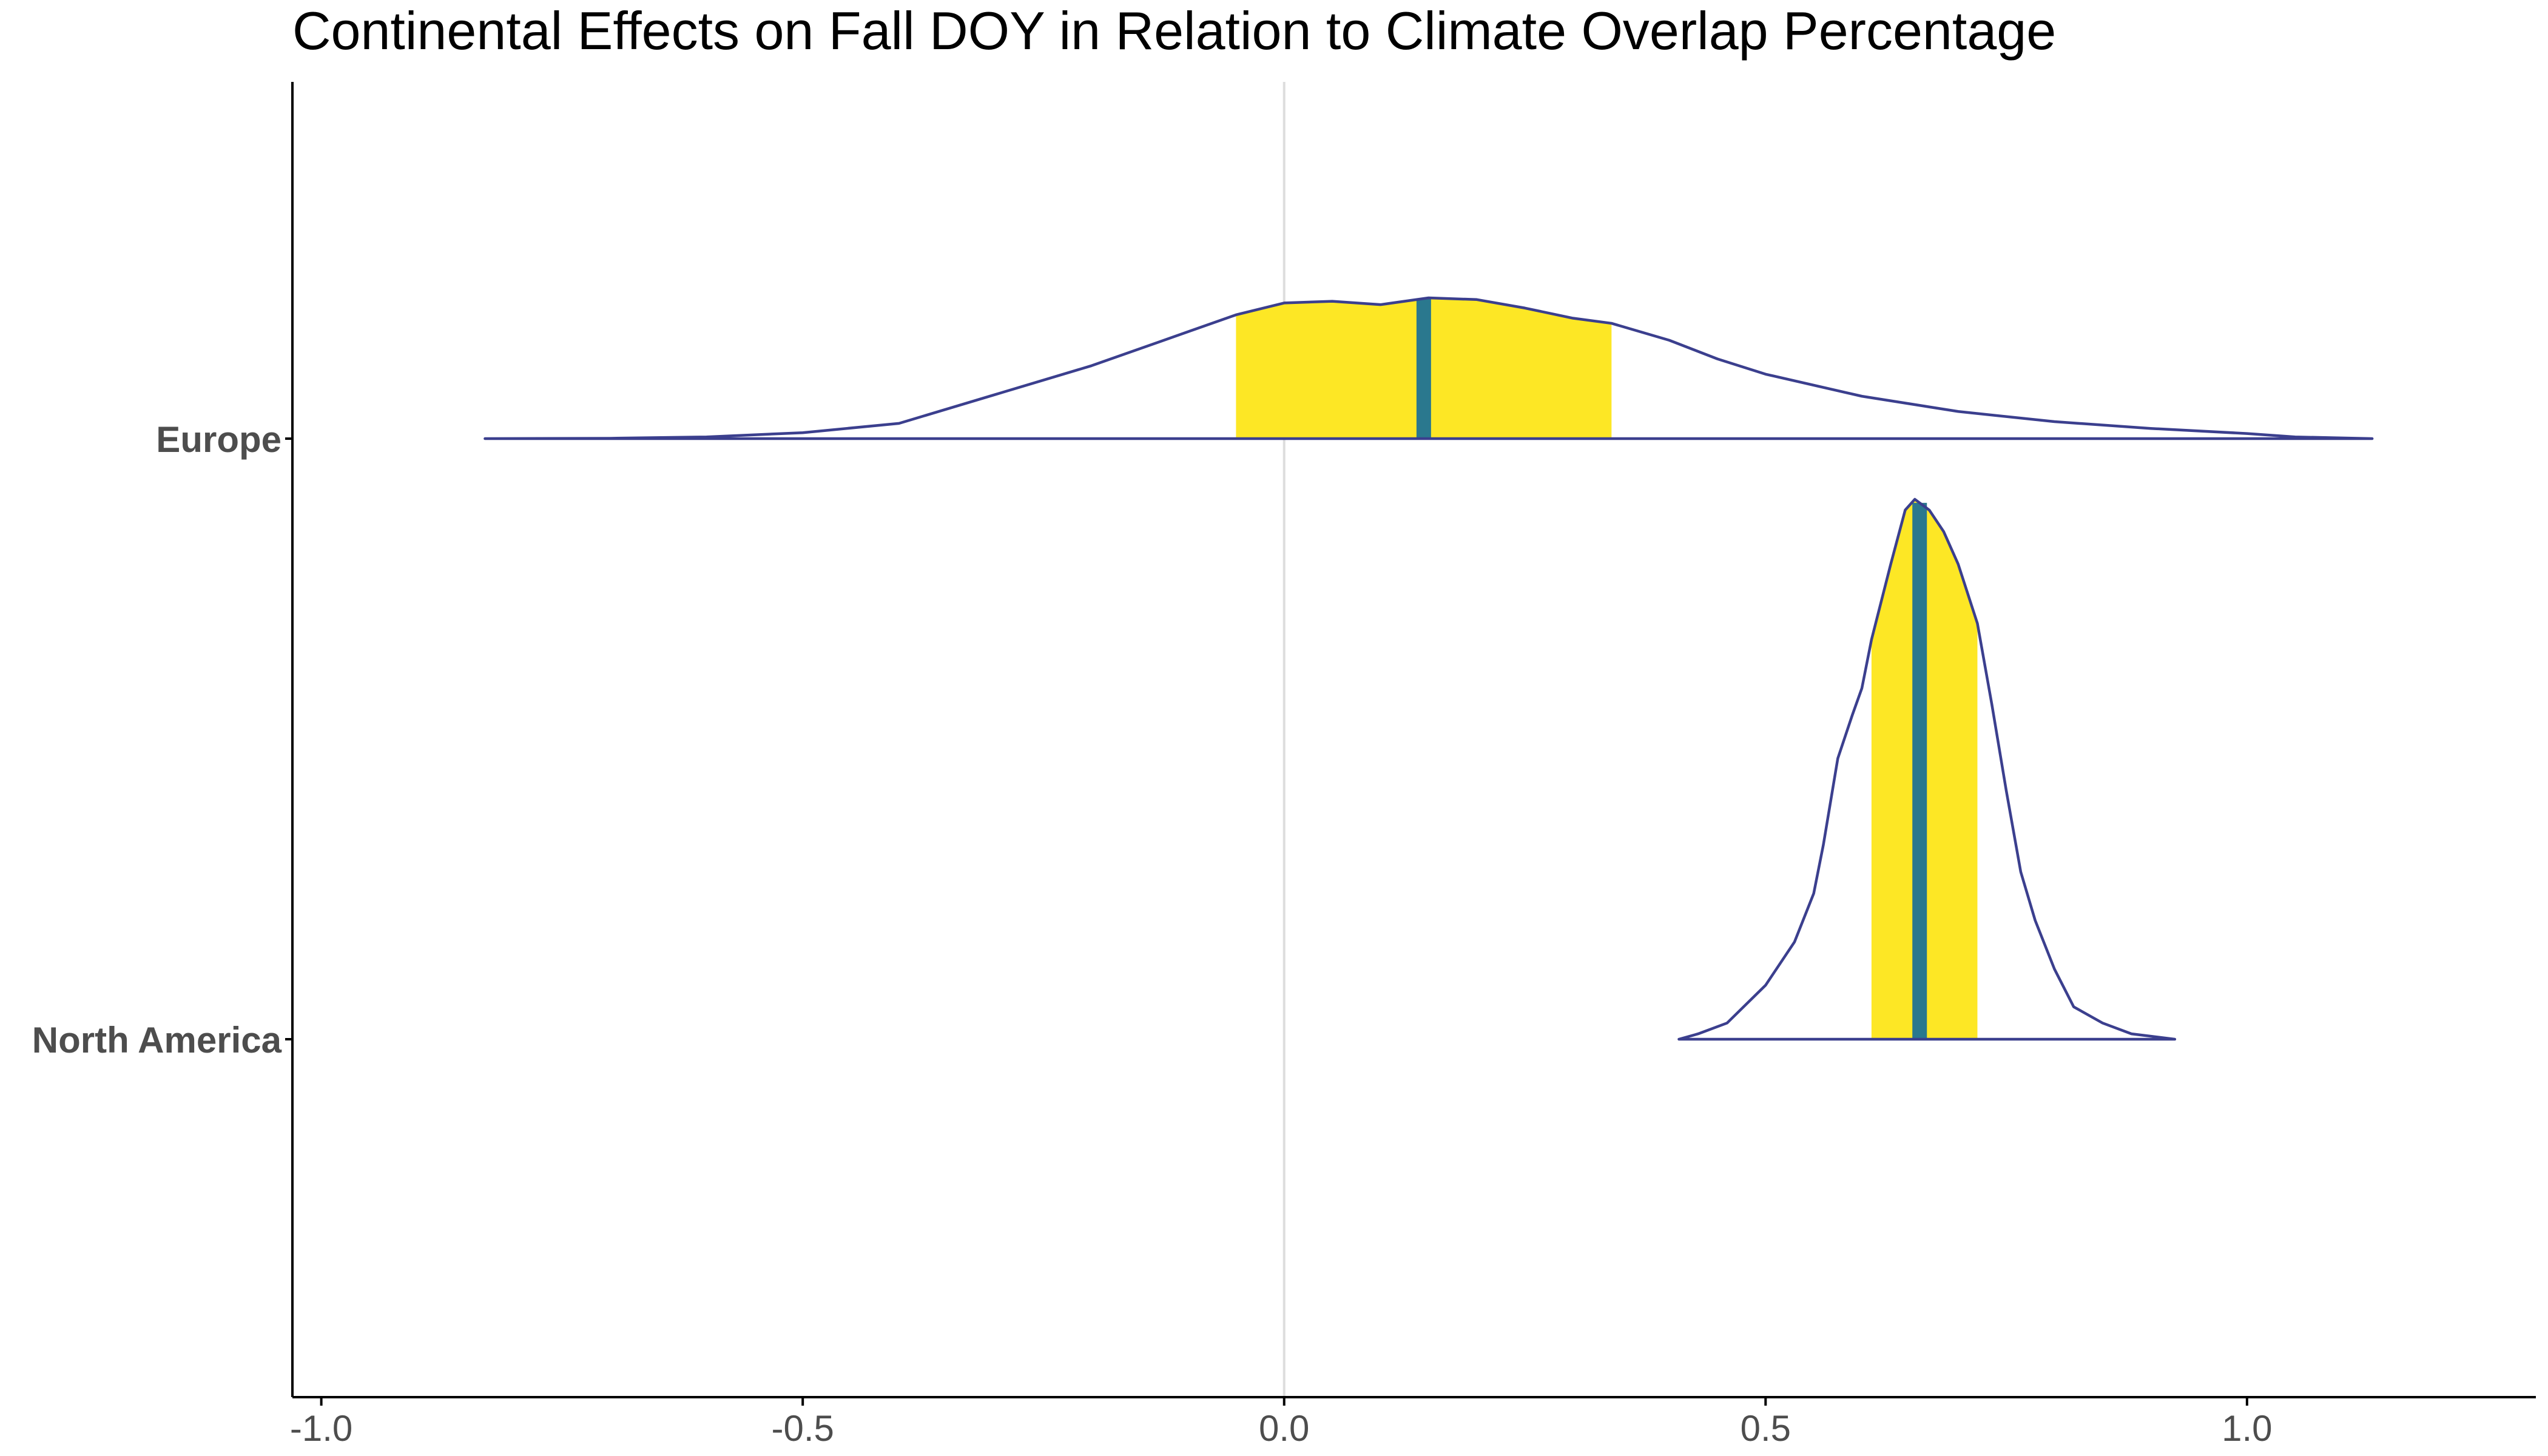 This screenshot has width=2548, height=1456. Describe the element at coordinates (1284, 1428) in the screenshot. I see `x-tick-label: 0.0` at that location.